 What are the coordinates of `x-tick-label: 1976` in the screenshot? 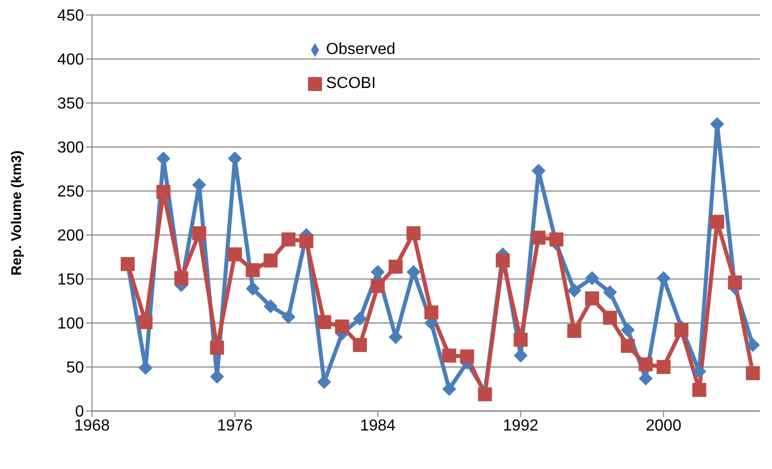 It's located at (235, 425).